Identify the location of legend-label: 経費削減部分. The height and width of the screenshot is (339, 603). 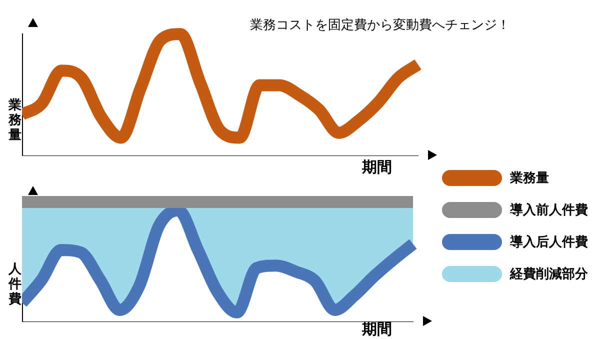
(549, 274).